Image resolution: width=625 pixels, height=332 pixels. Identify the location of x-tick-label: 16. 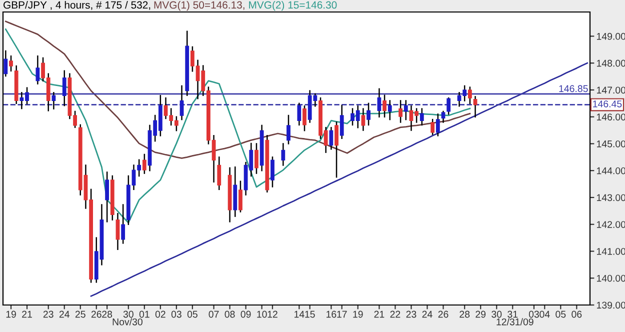
(331, 314).